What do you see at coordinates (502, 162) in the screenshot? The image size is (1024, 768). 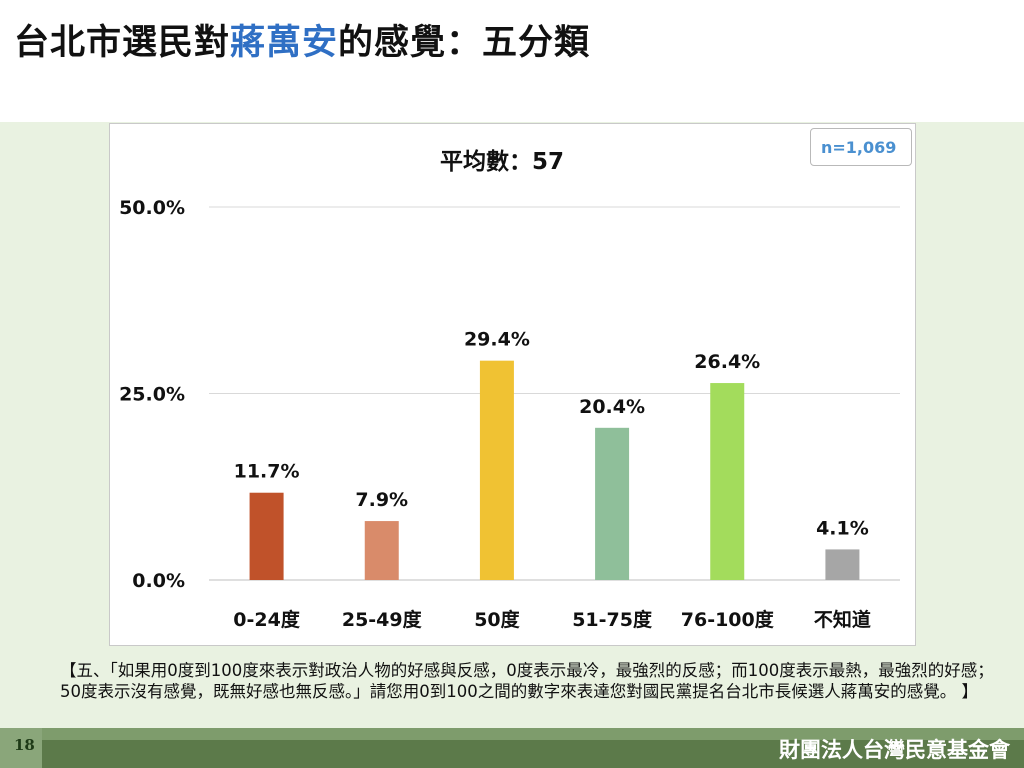 I see `chart-title: 平均數：57` at bounding box center [502, 162].